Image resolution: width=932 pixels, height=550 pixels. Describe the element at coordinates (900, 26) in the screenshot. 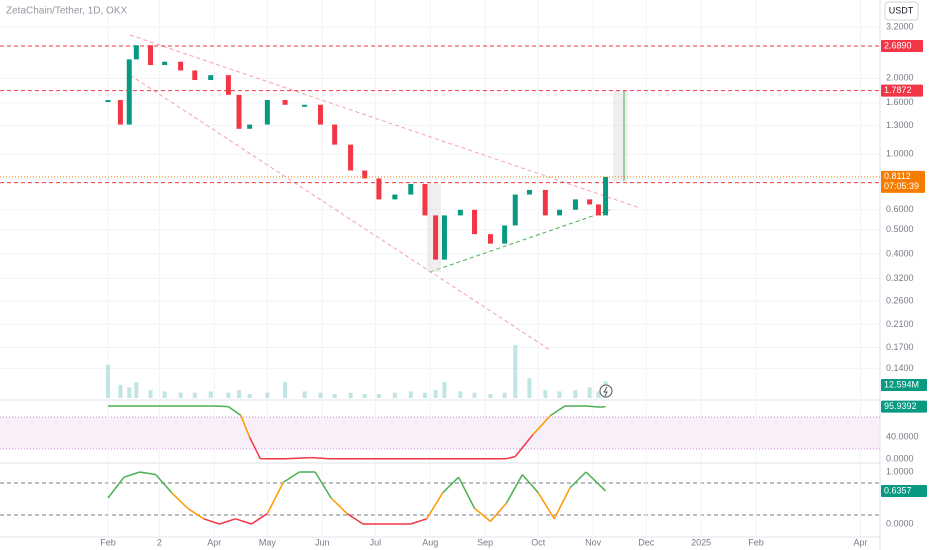

I see `y-tick-label: 3.2000` at that location.